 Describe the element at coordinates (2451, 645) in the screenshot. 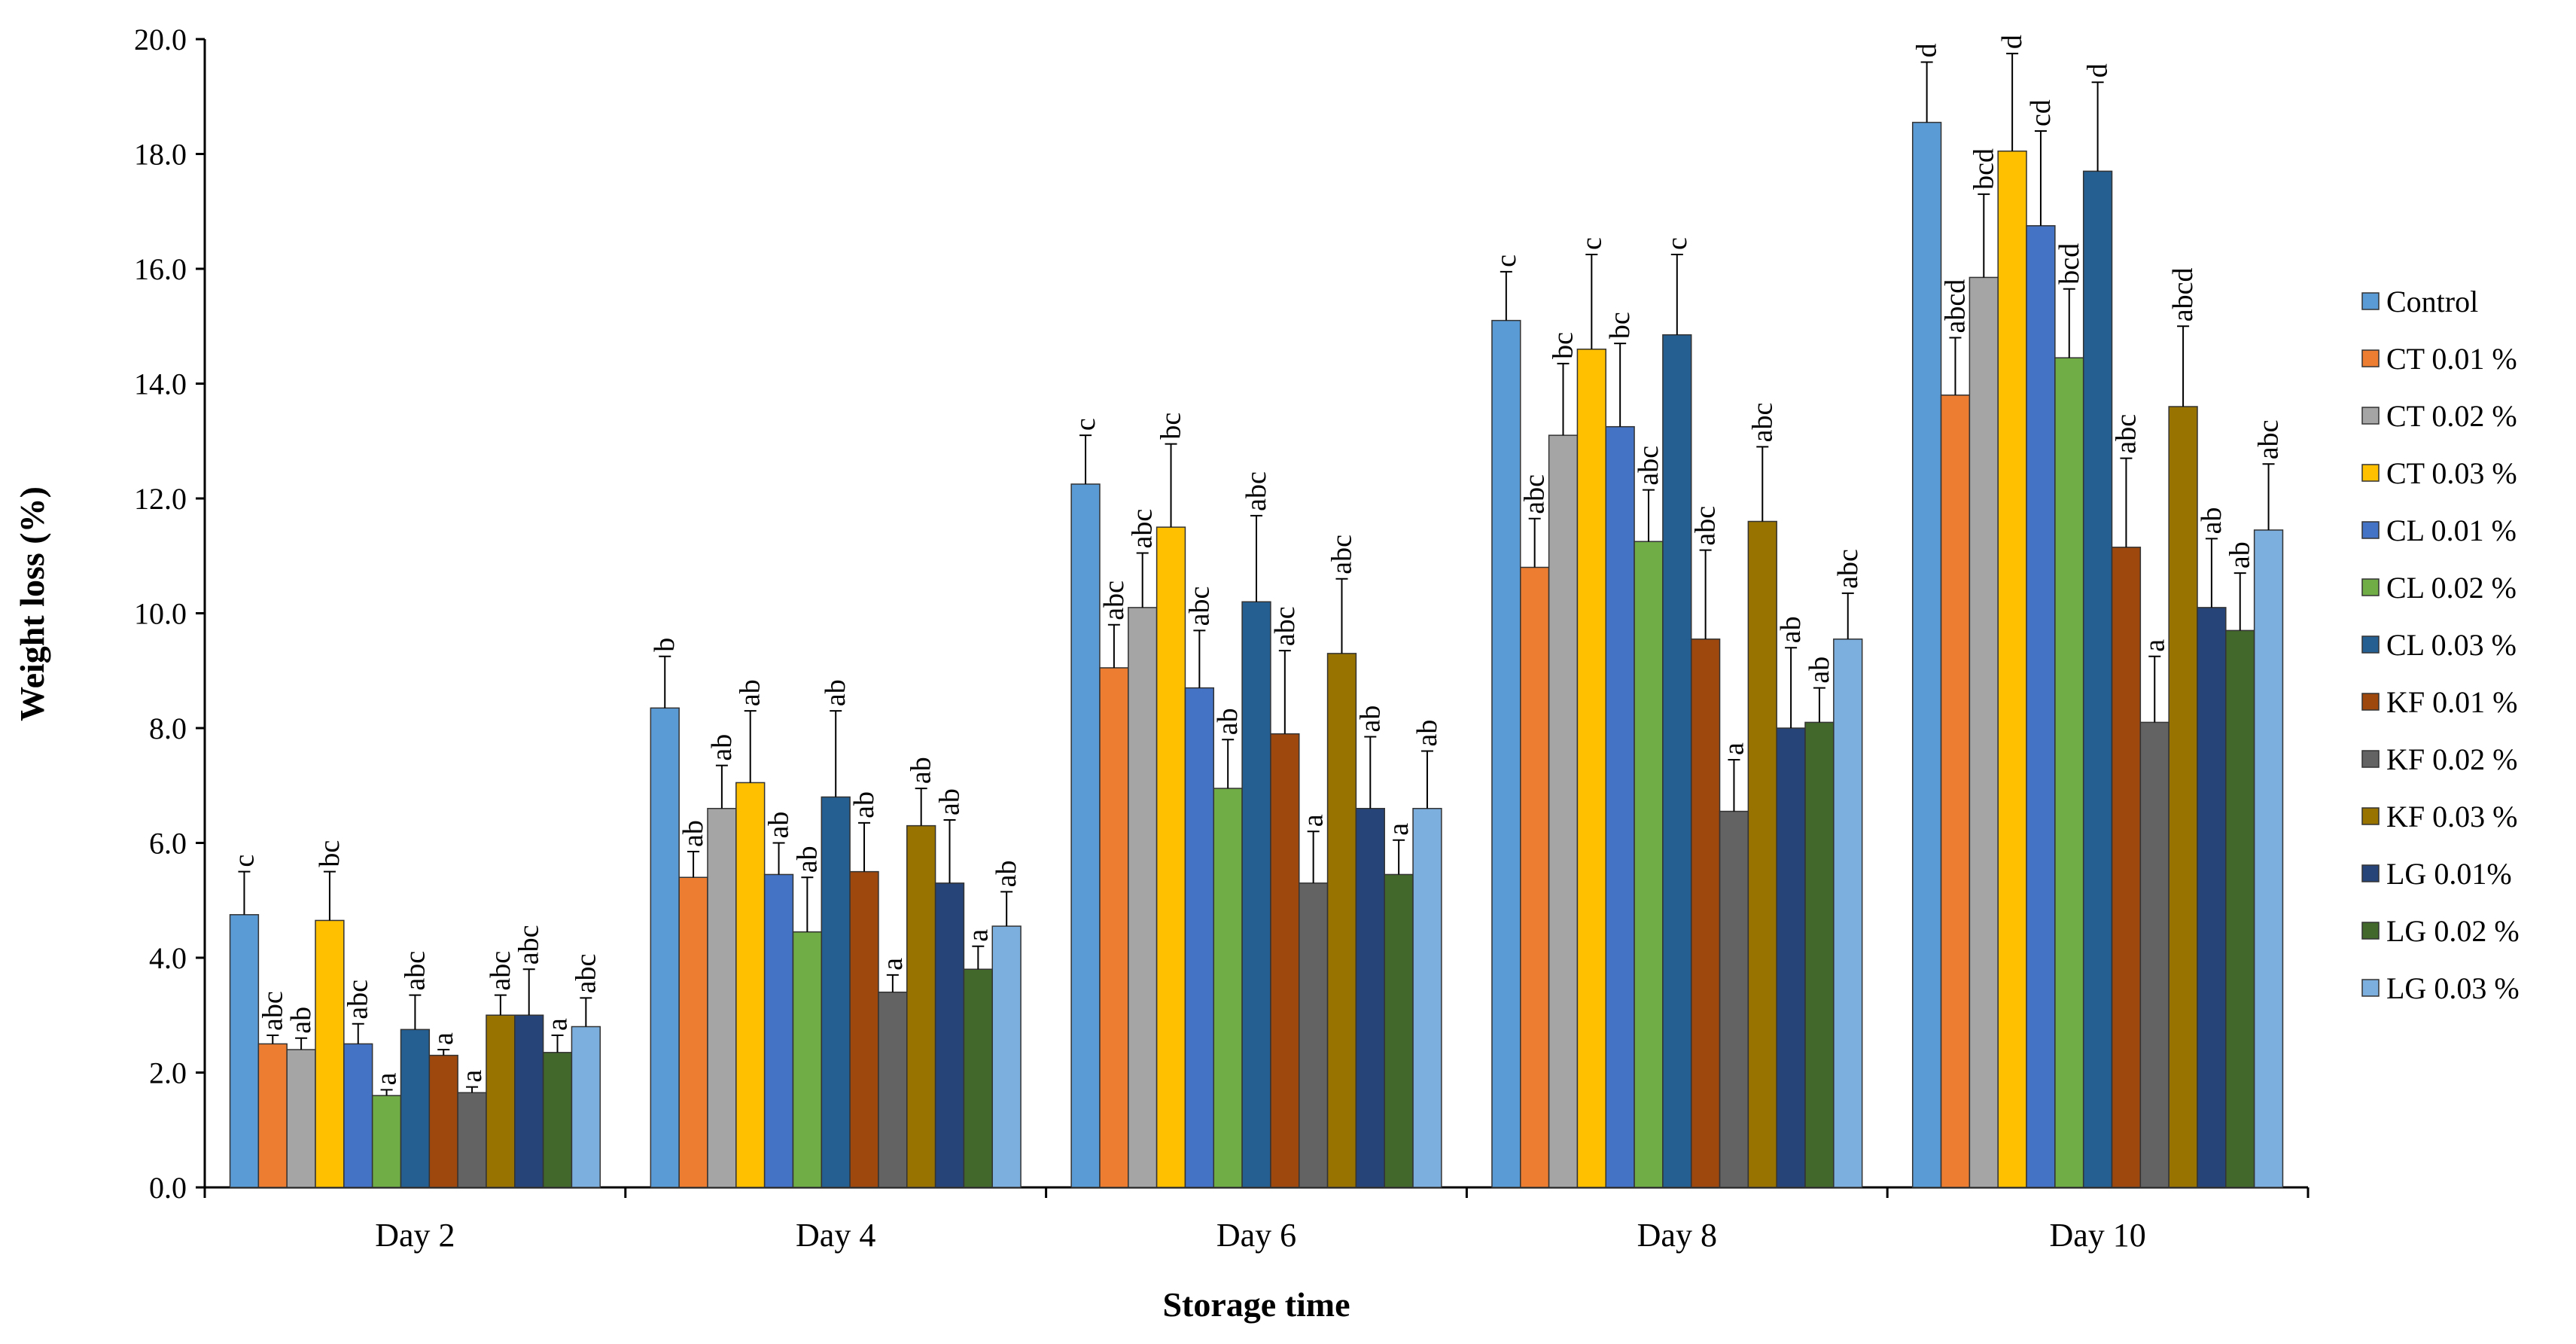

I see `legend-label: CL 0.03 %` at that location.